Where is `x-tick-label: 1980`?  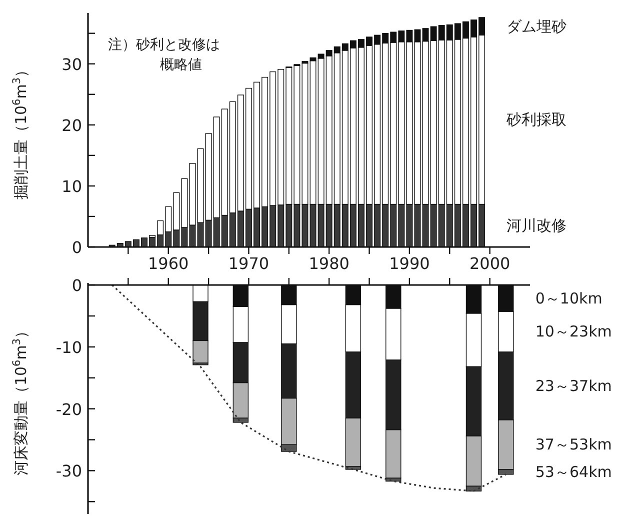 x-tick-label: 1980 is located at coordinates (329, 263).